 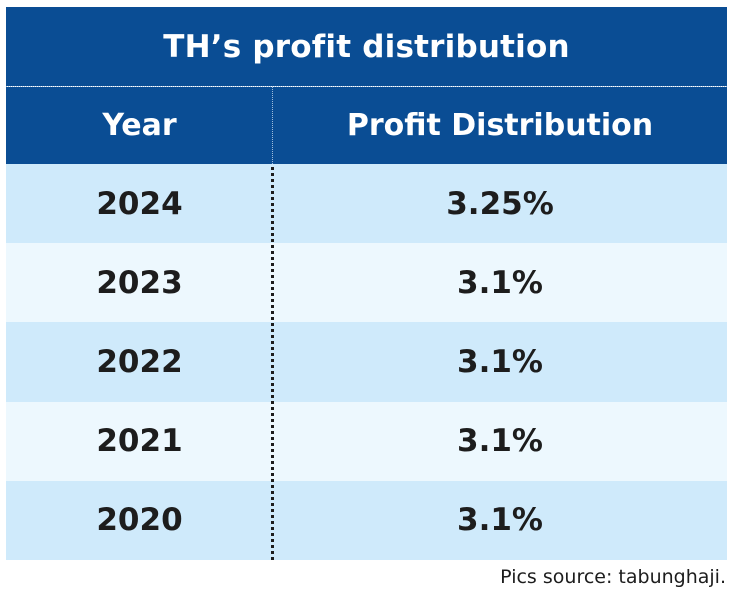 What do you see at coordinates (366, 520) in the screenshot?
I see `table-row: 2020 3.1%` at bounding box center [366, 520].